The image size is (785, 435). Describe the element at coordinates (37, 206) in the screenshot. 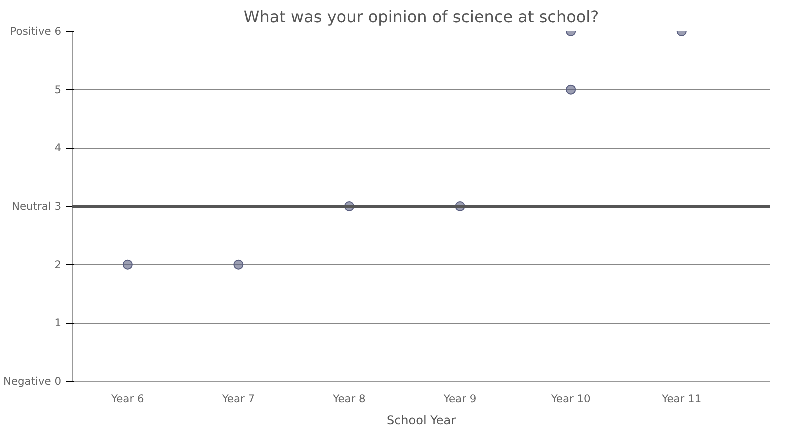

I see `y-tick-label: Neutral 3` at that location.